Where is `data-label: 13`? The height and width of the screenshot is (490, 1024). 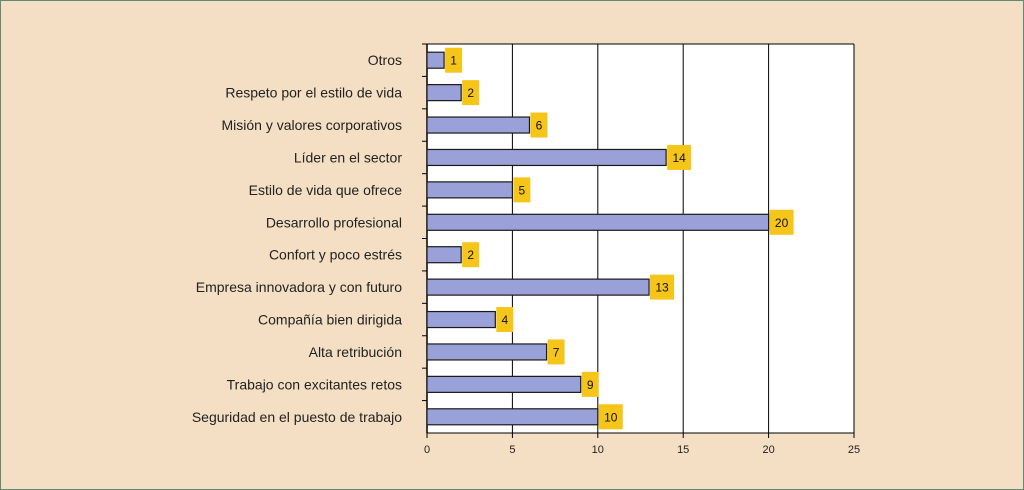
data-label: 13 is located at coordinates (662, 288).